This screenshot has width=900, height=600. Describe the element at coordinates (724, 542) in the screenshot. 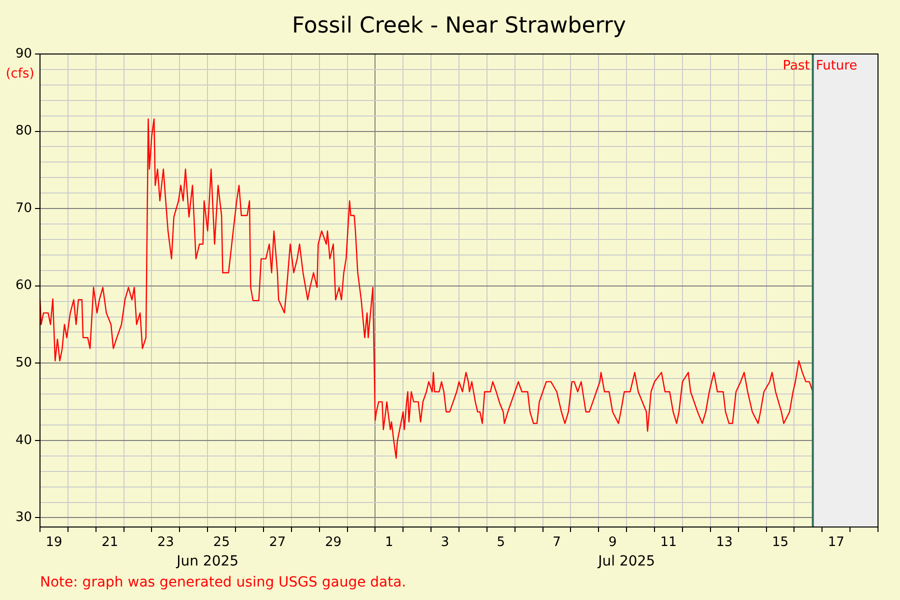

I see `x-tick-label: 13` at that location.